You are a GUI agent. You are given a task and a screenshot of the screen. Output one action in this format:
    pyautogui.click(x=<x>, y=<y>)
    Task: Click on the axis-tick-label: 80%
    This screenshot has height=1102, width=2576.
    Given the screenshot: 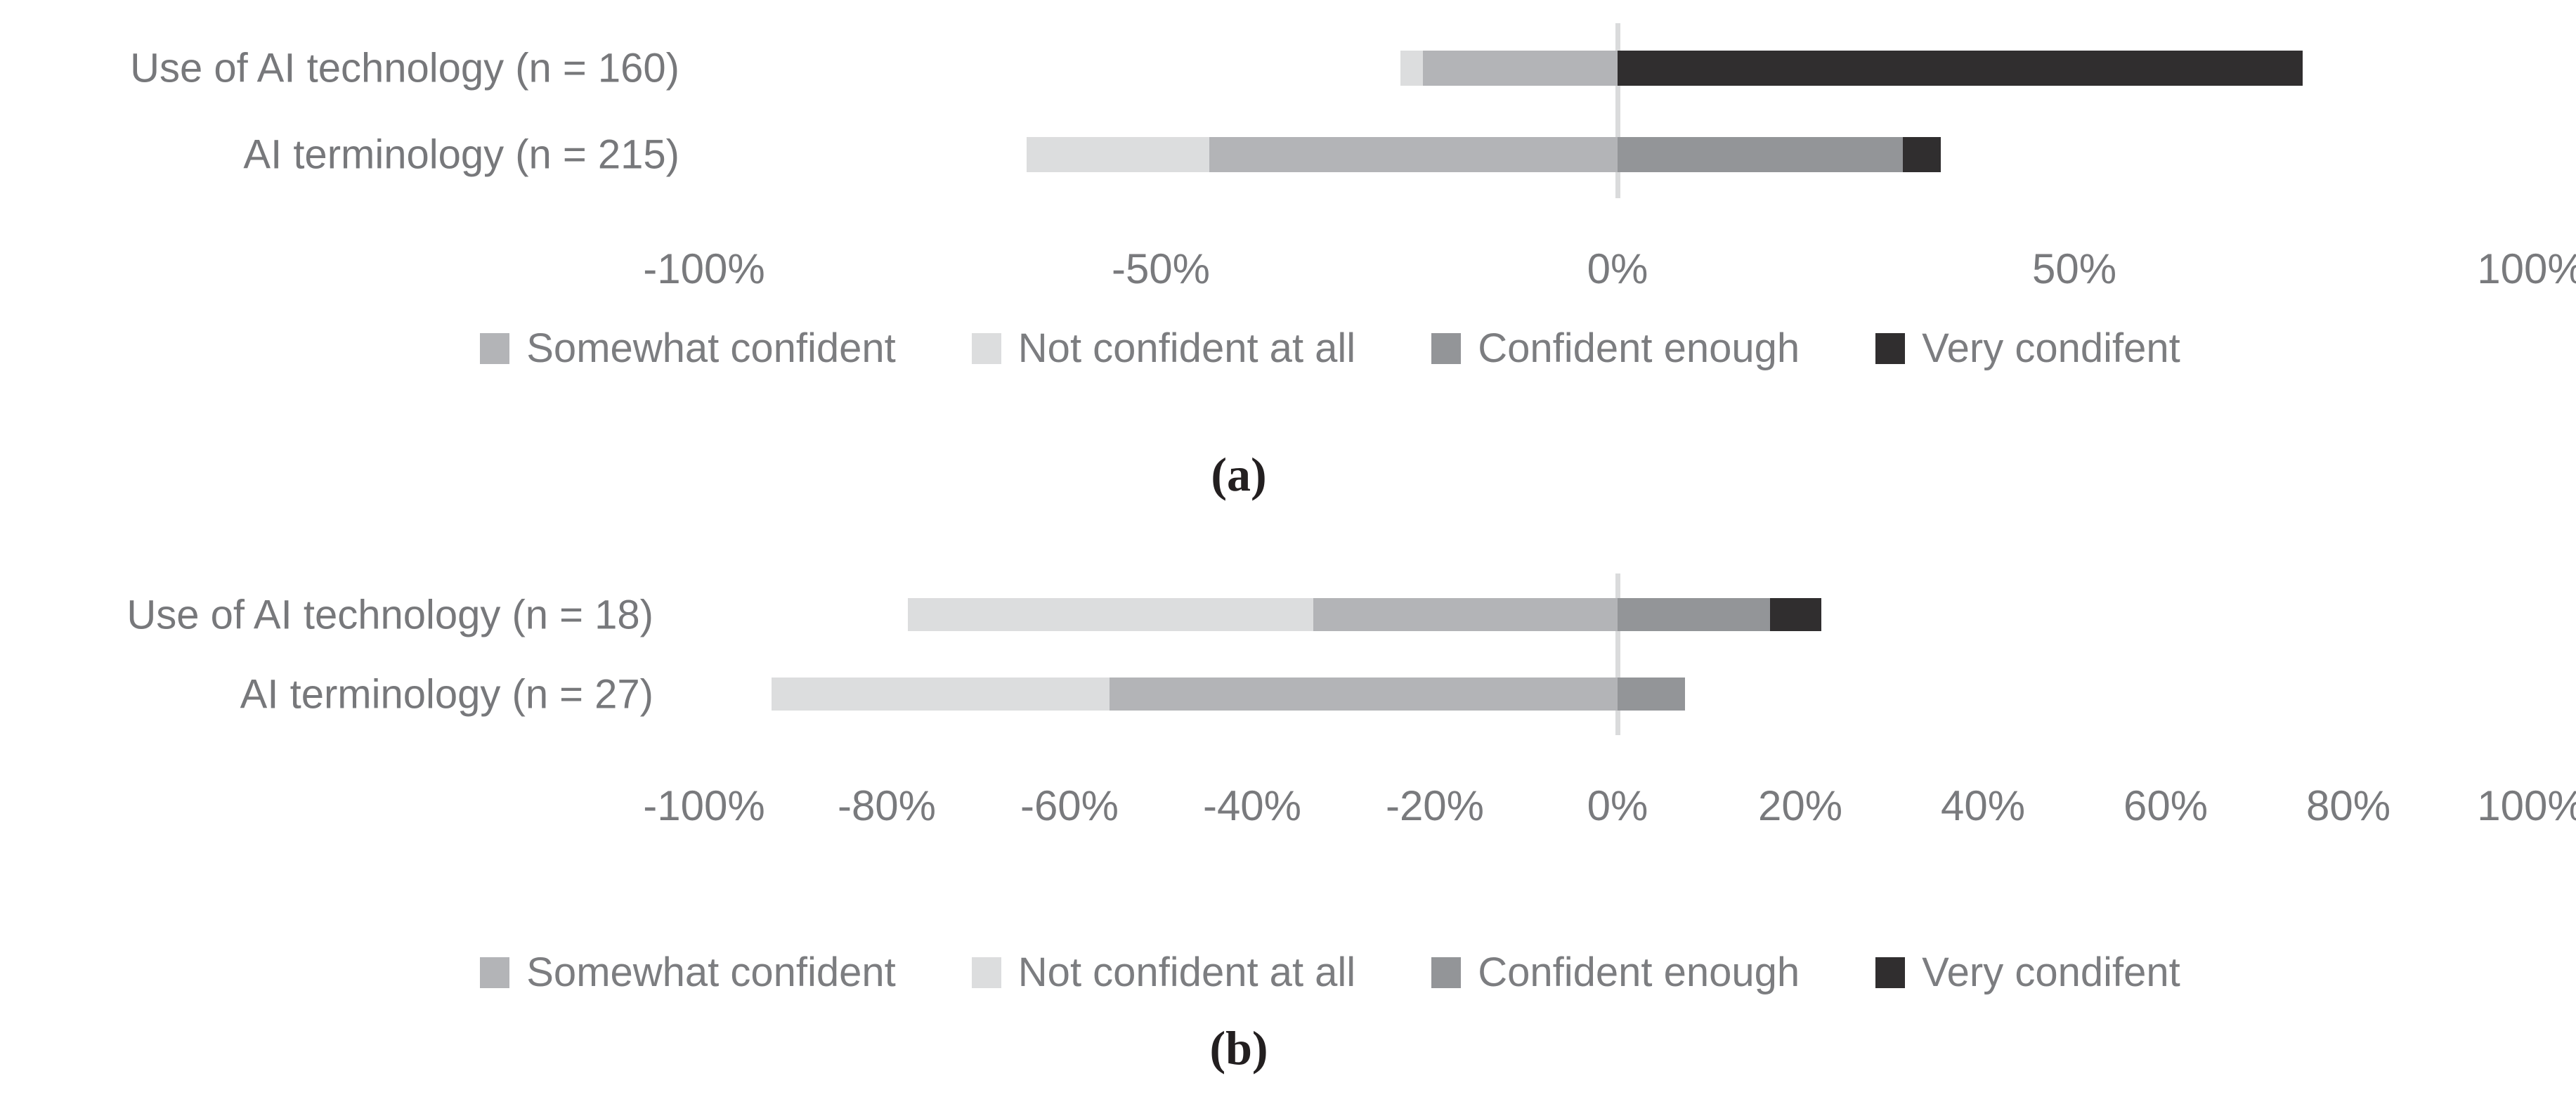 What is the action you would take?
    pyautogui.click(x=2348, y=805)
    